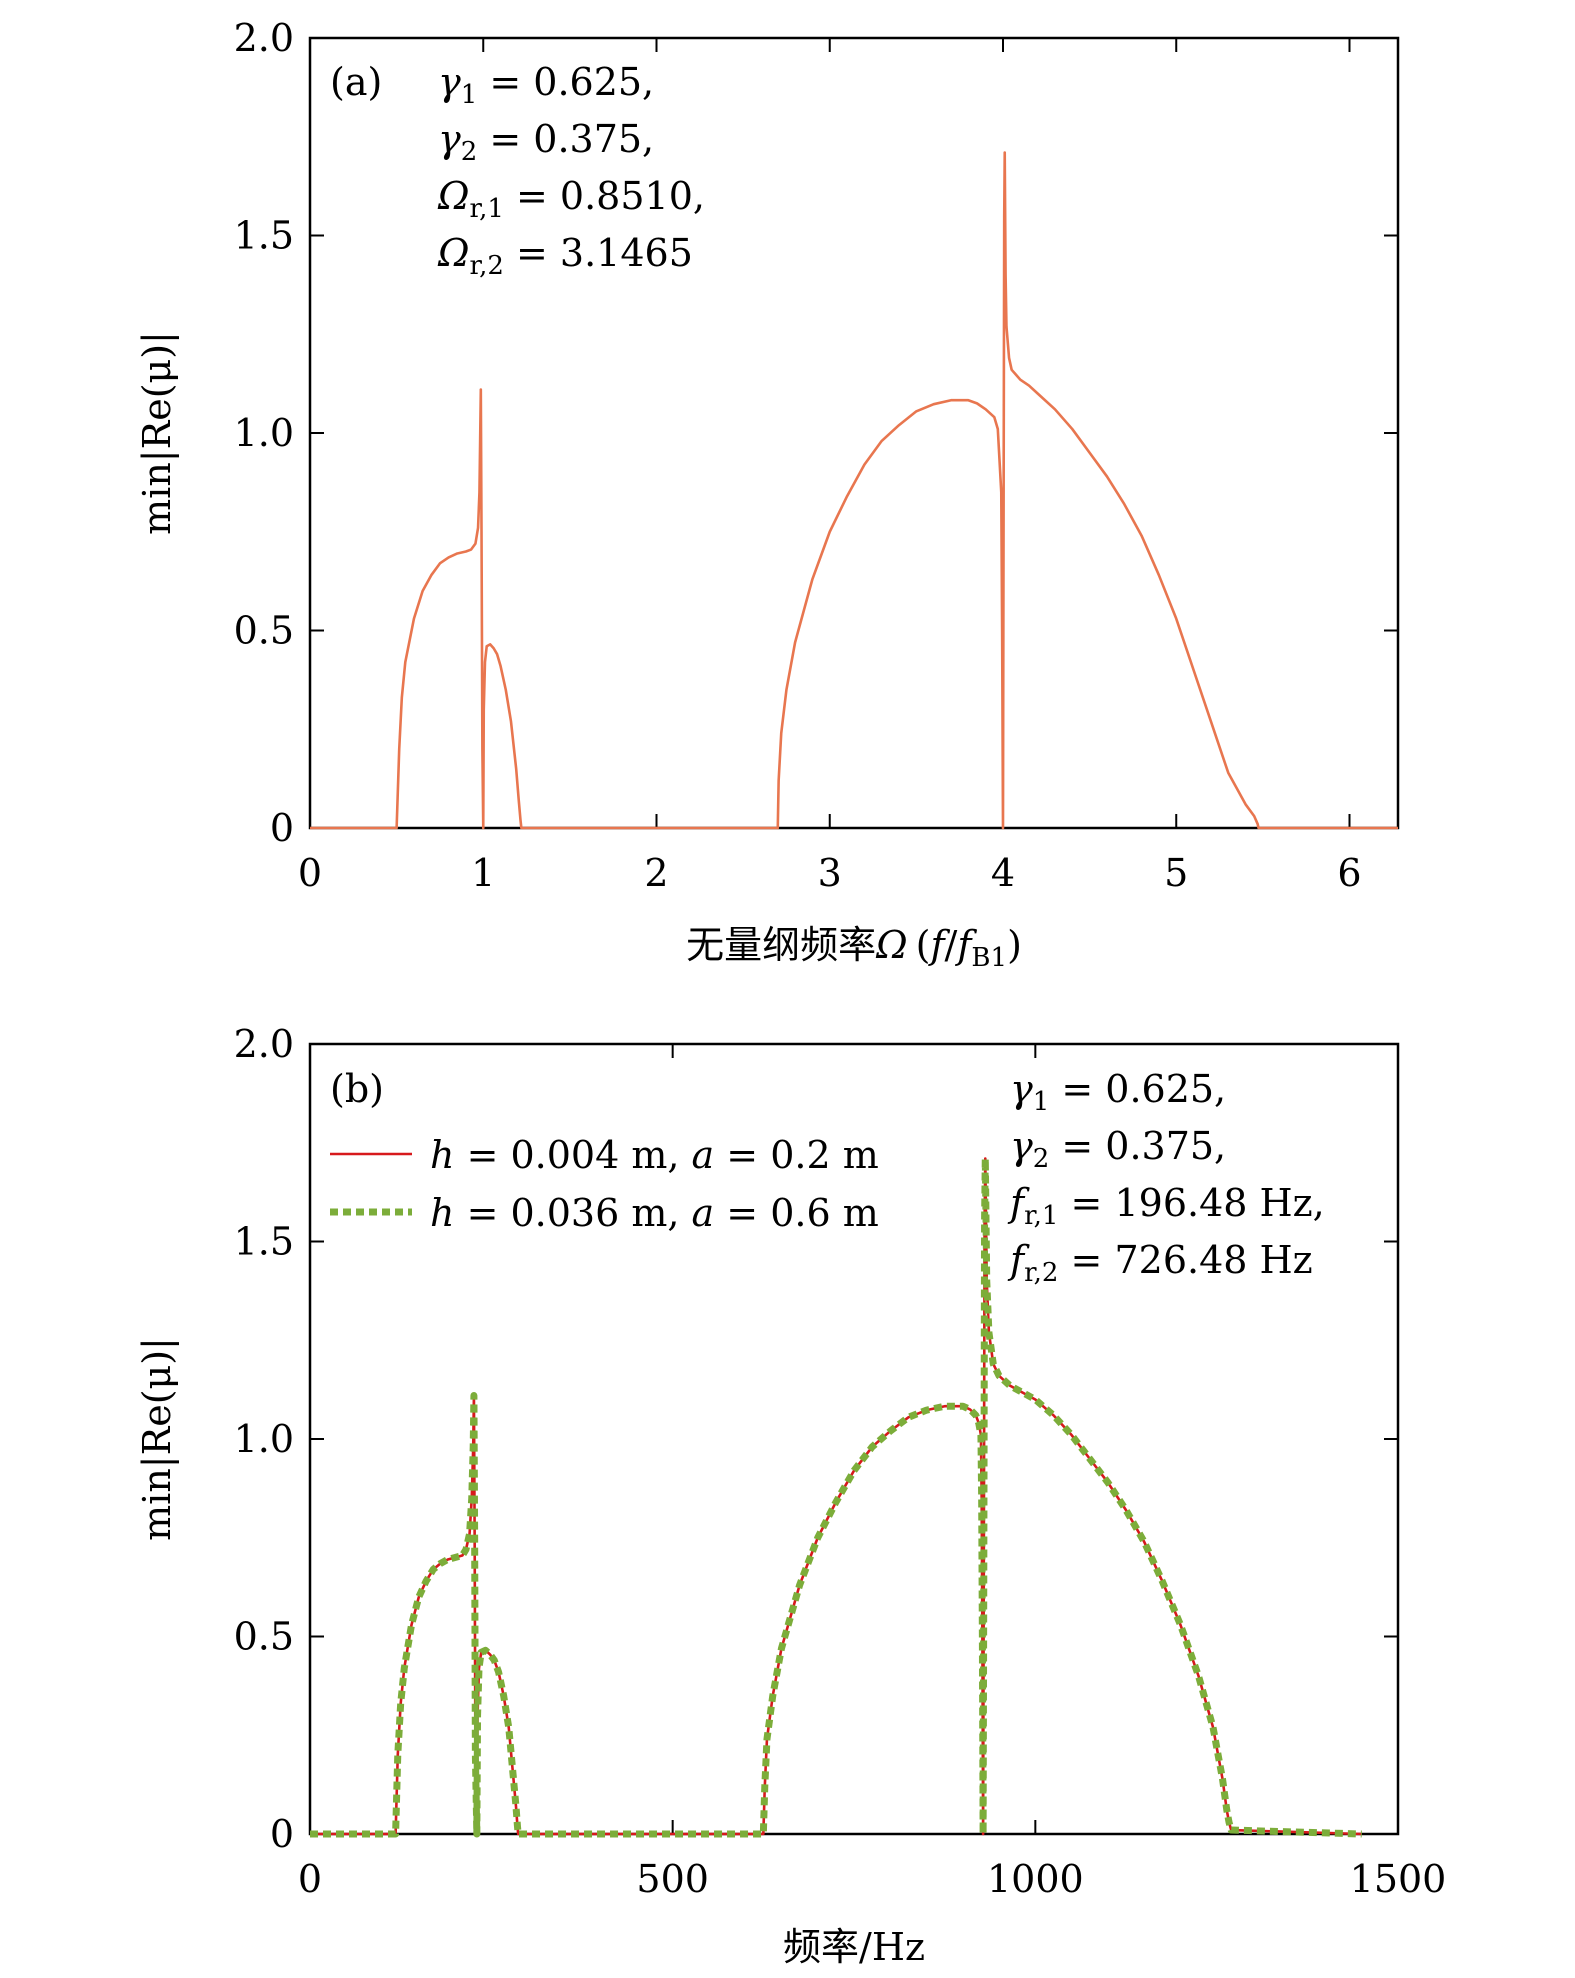 The width and height of the screenshot is (1575, 1978). I want to click on x-tick-label: 5, so click(1176, 873).